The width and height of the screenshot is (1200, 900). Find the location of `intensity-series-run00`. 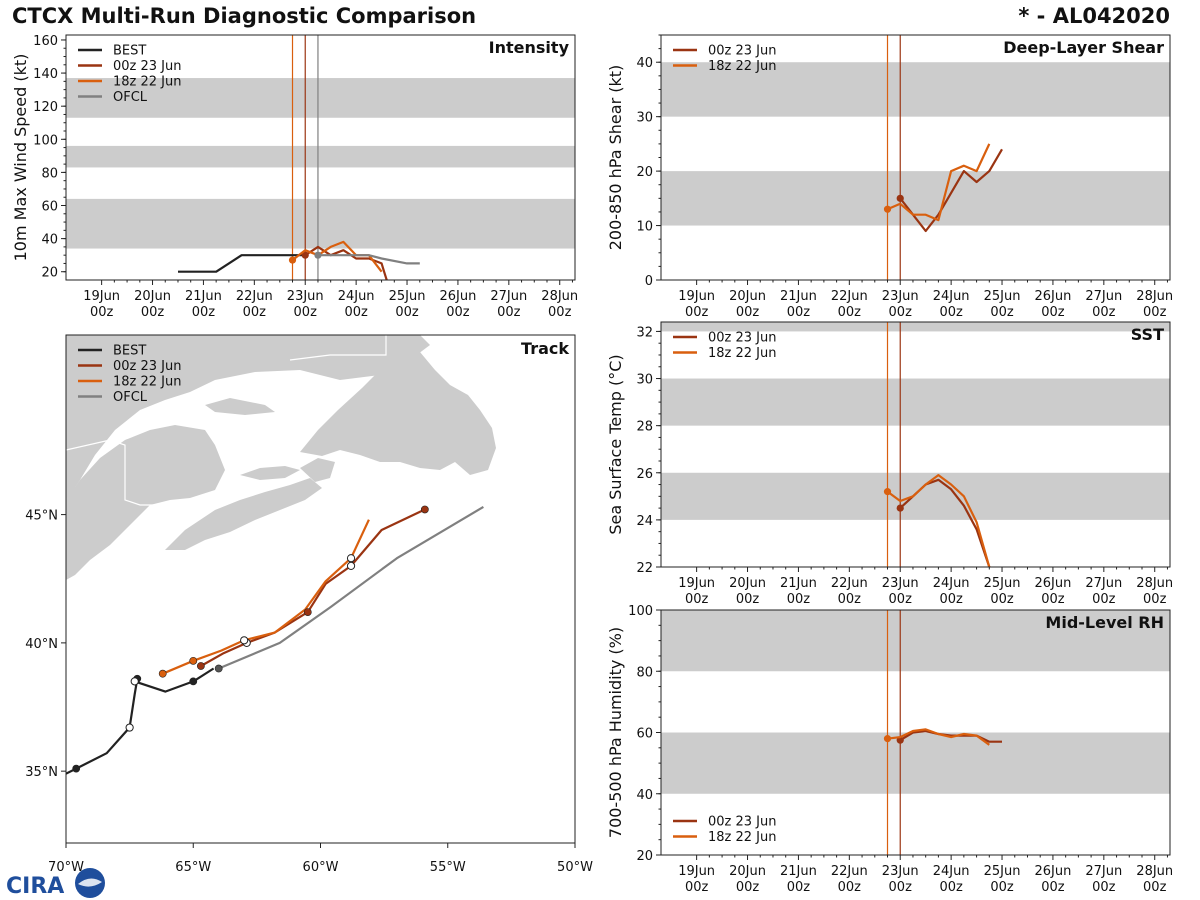

intensity-series-run00 is located at coordinates (346, 262).